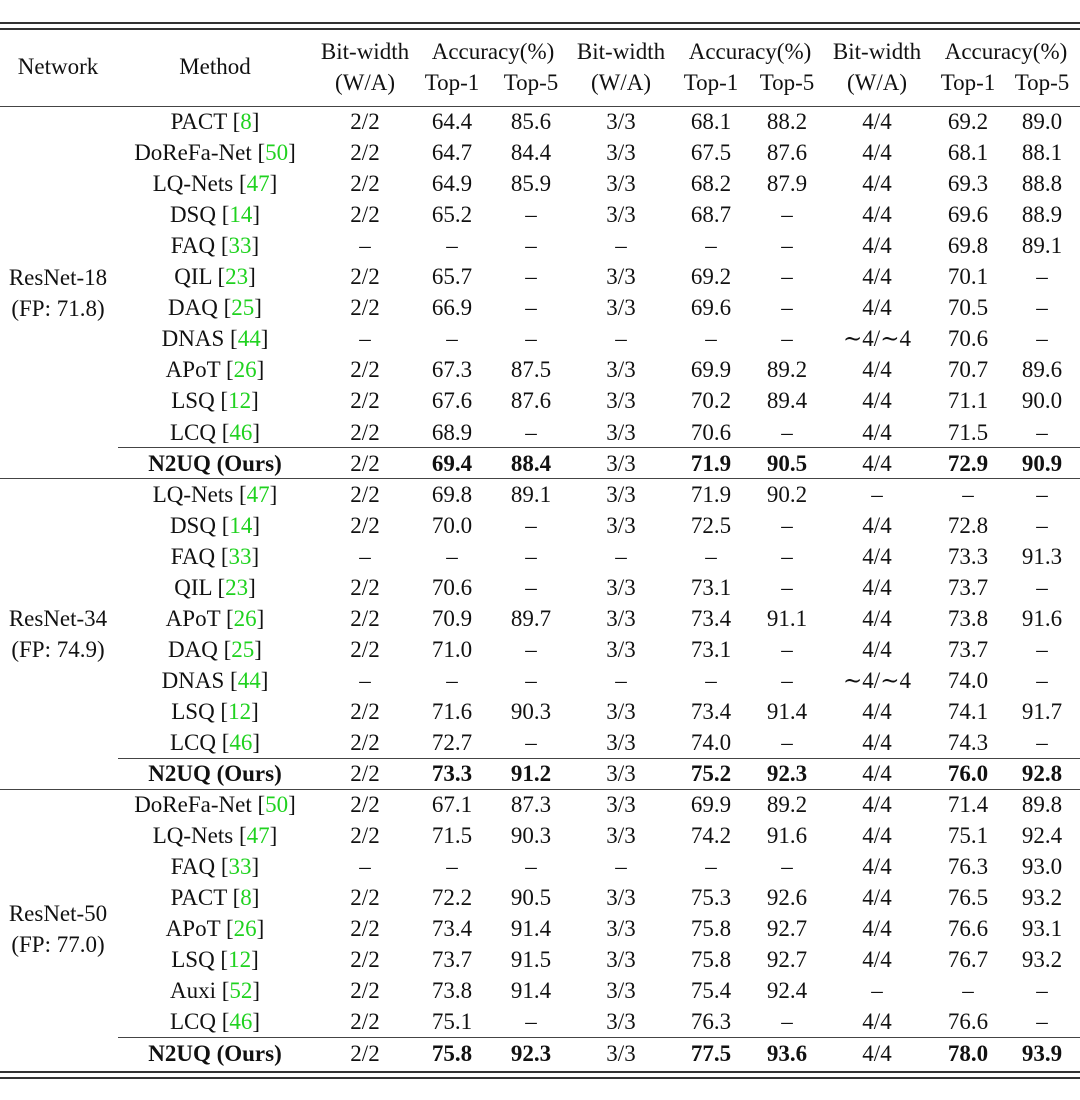 This screenshot has height=1100, width=1080. Describe the element at coordinates (711, 774) in the screenshot. I see `accuracy-cell: 75.2` at that location.